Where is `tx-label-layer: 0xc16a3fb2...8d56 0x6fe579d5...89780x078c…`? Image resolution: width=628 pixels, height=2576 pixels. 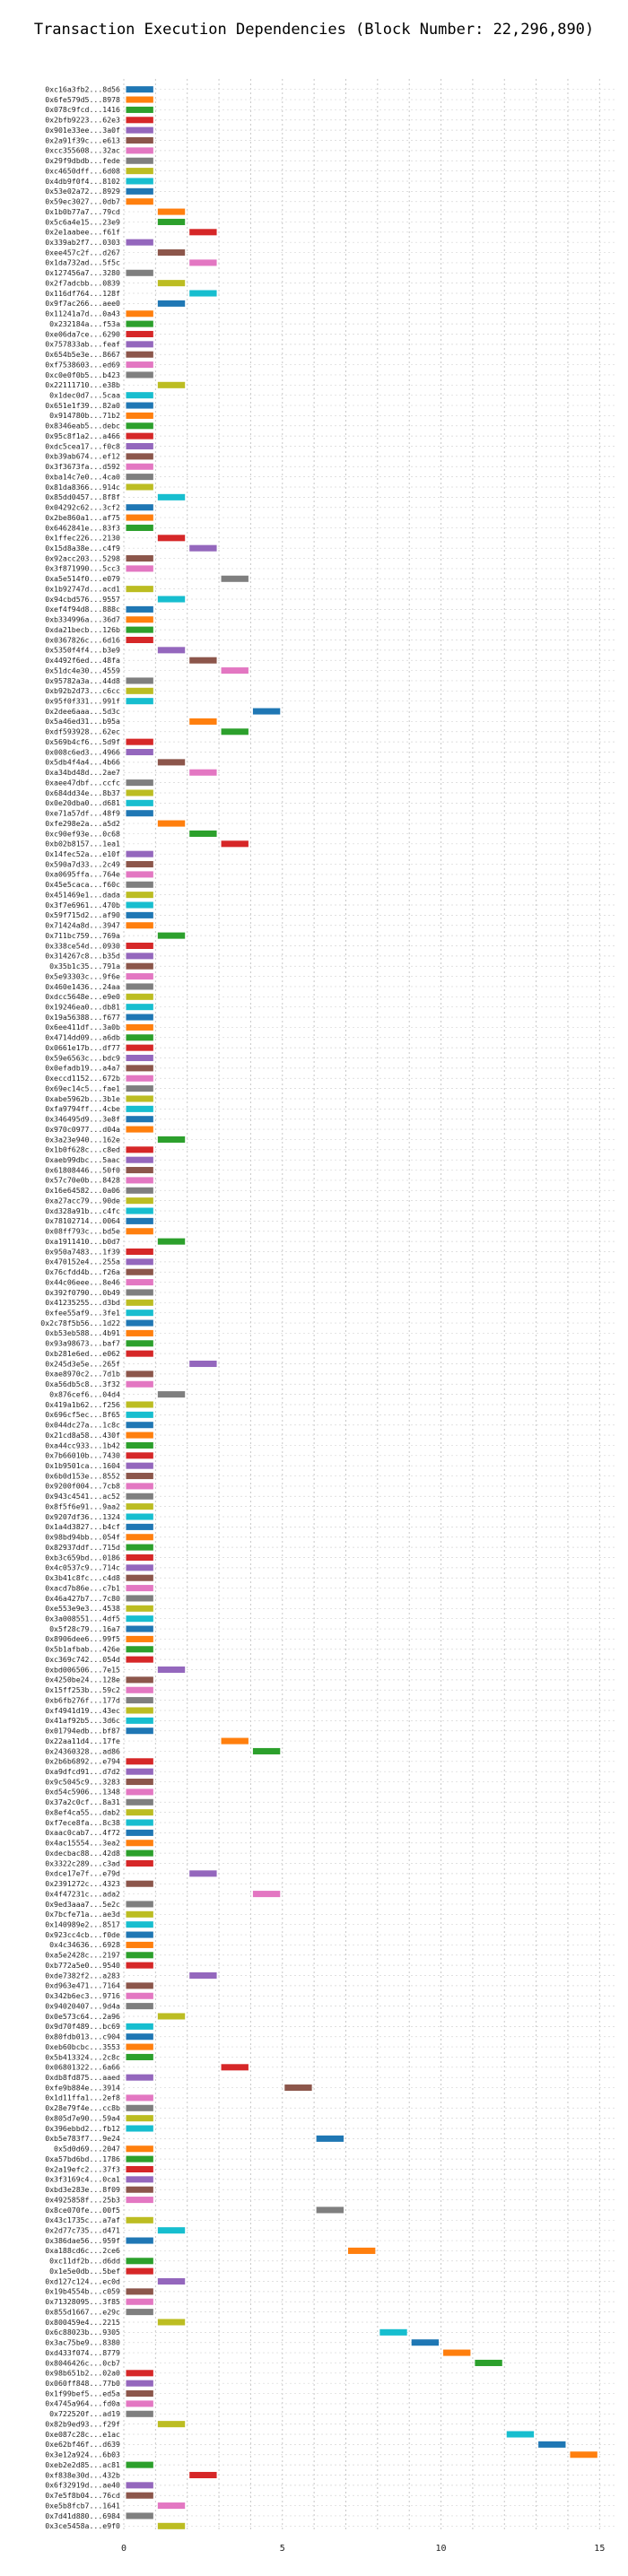
tx-label-layer: 0xc16a3fb2...8d56 0x6fe579d5...89780x078c… is located at coordinates (80, 1307).